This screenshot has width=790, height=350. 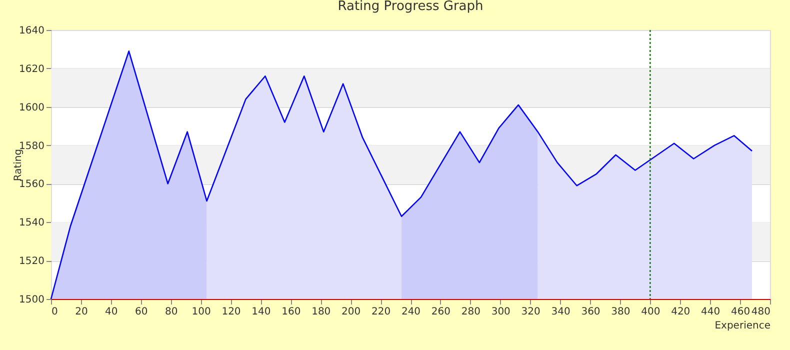 I want to click on x-tick-label: 160, so click(x=291, y=312).